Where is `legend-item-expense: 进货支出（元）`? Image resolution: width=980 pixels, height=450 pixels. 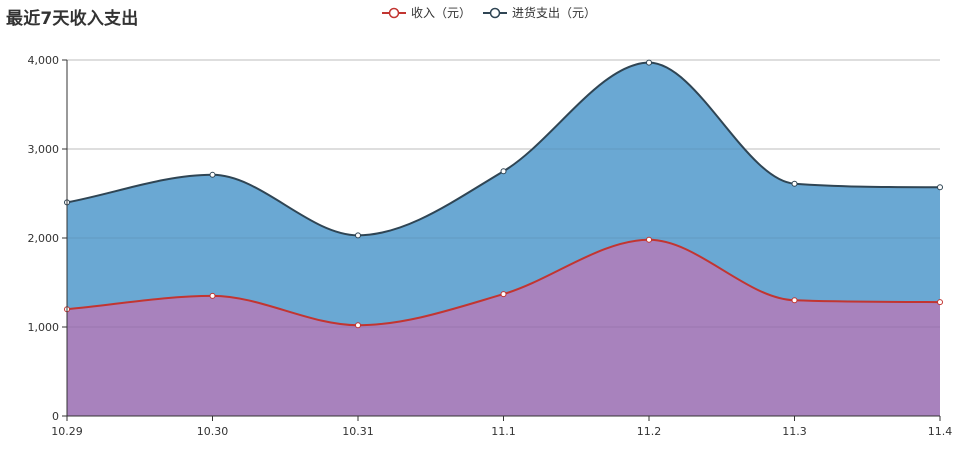 legend-item-expense: 进货支出（元） is located at coordinates (539, 12).